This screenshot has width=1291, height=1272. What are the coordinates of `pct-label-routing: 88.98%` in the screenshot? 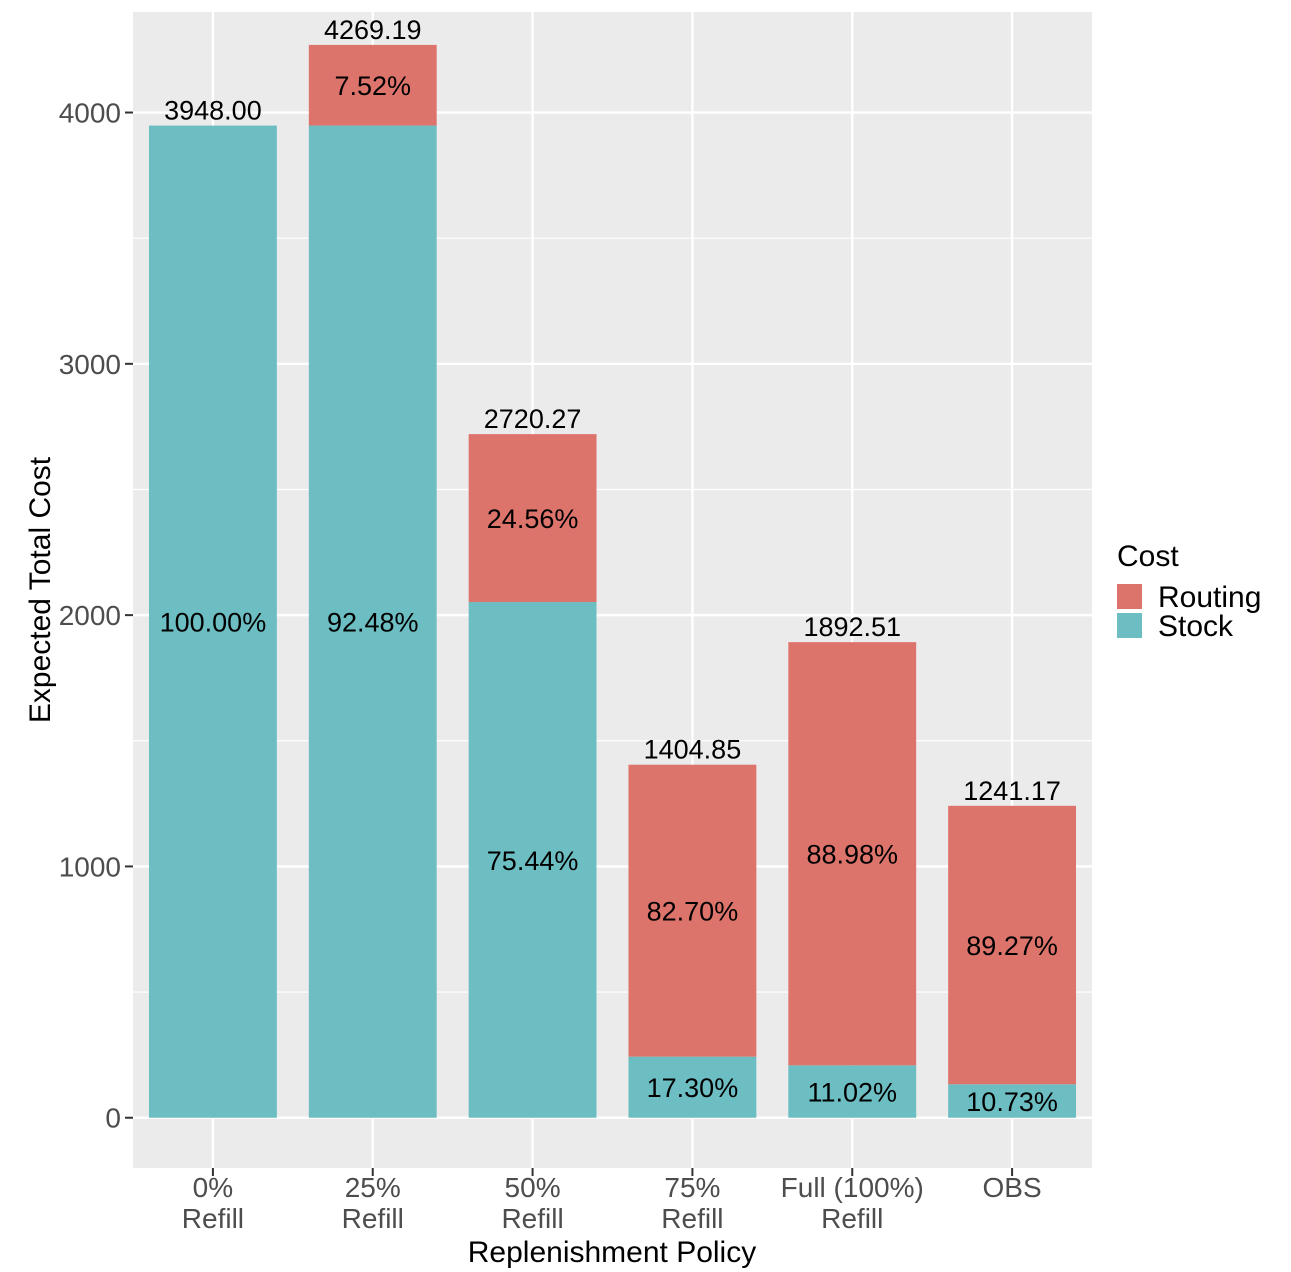 It's located at (852, 855).